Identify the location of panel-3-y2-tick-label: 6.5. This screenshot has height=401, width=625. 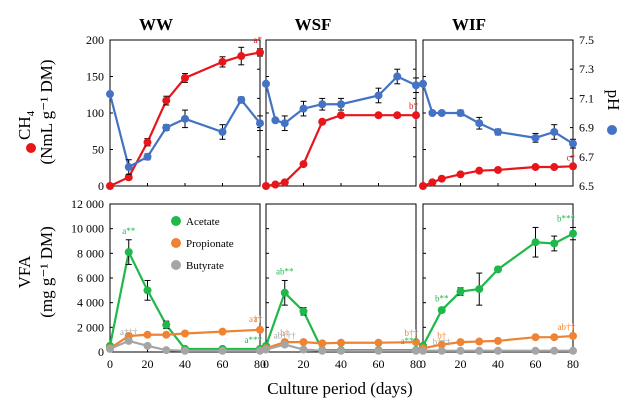
(586, 186).